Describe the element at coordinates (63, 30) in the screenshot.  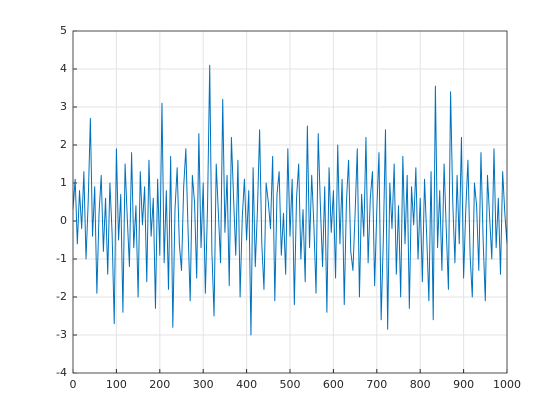
I see `y-tick-label: 5` at that location.